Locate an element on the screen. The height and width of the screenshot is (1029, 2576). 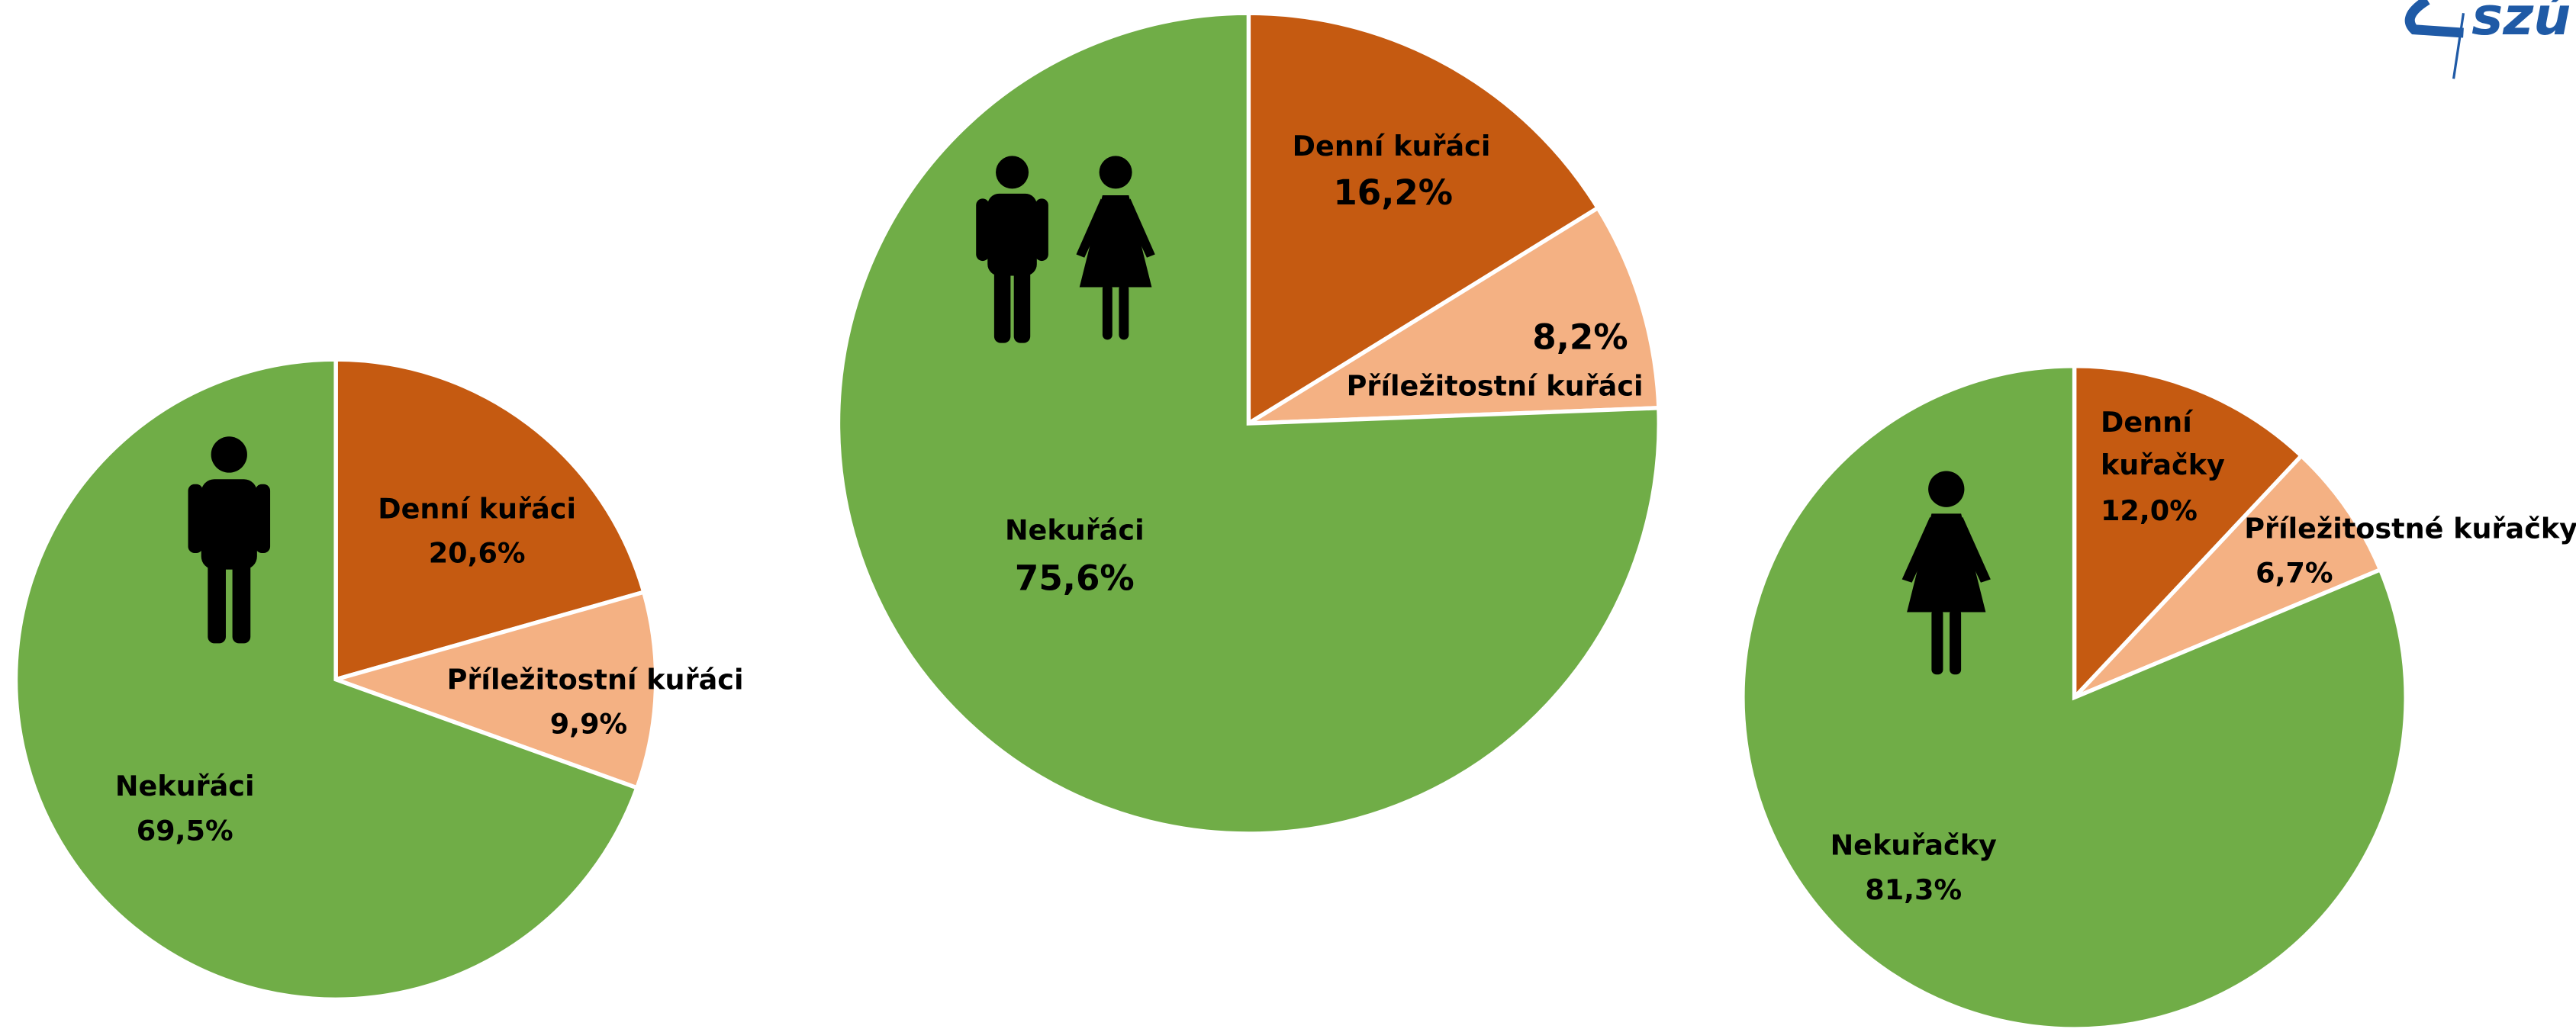
slice-value-label: 12,0% is located at coordinates (2149, 510).